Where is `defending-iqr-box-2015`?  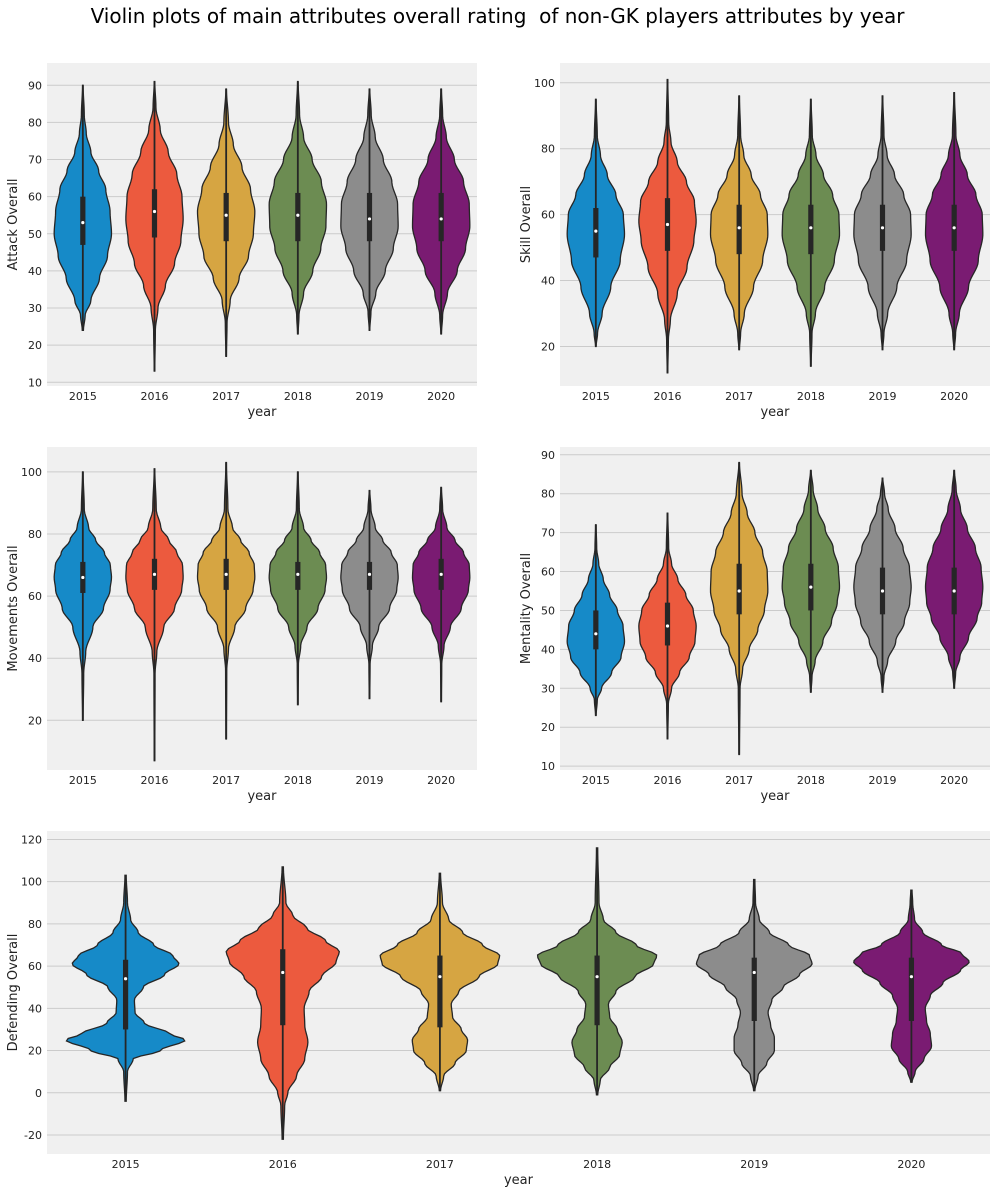
defending-iqr-box-2015 is located at coordinates (125, 994).